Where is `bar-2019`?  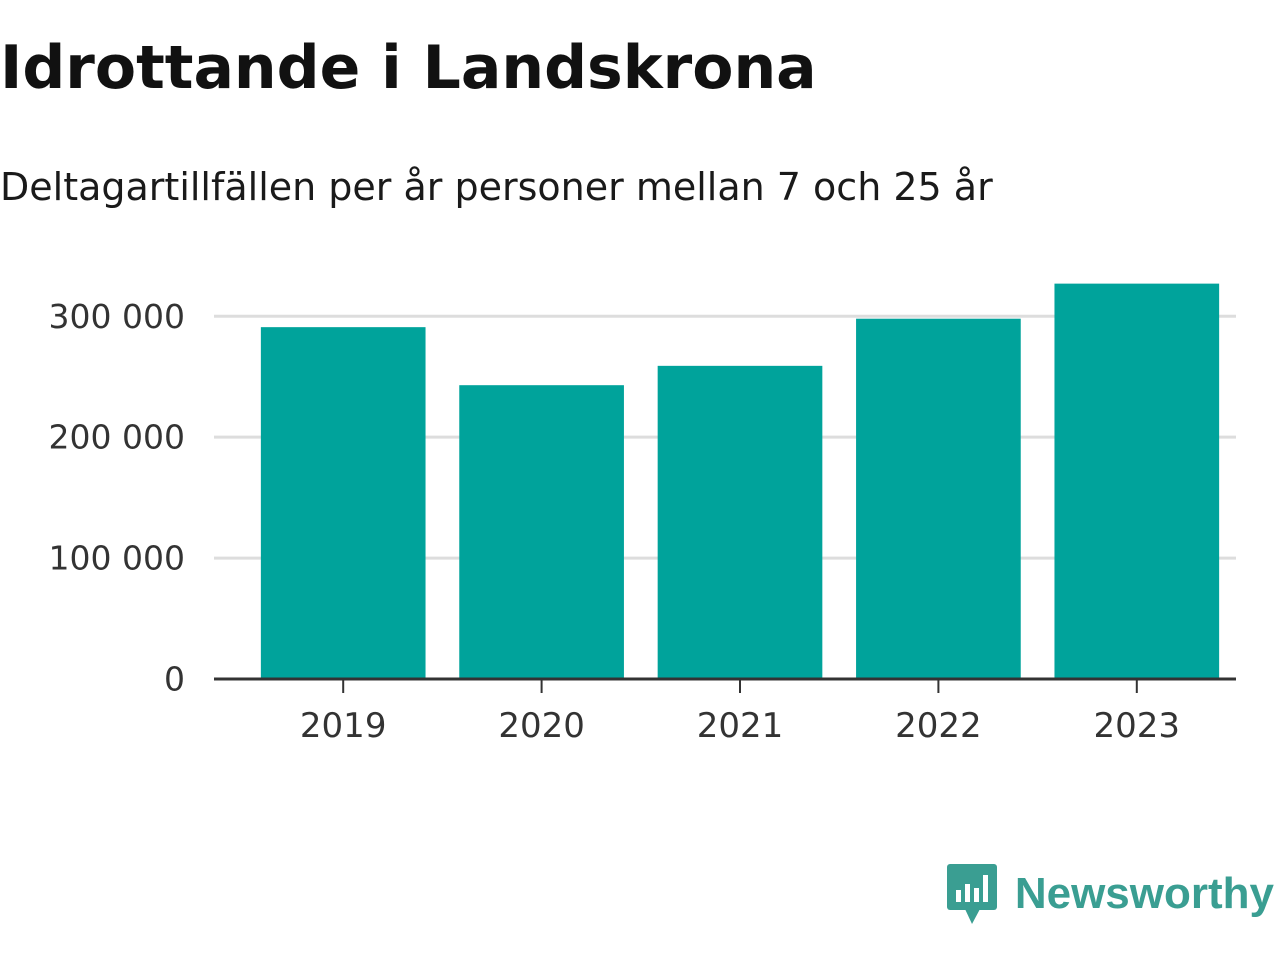 bar-2019 is located at coordinates (343, 503).